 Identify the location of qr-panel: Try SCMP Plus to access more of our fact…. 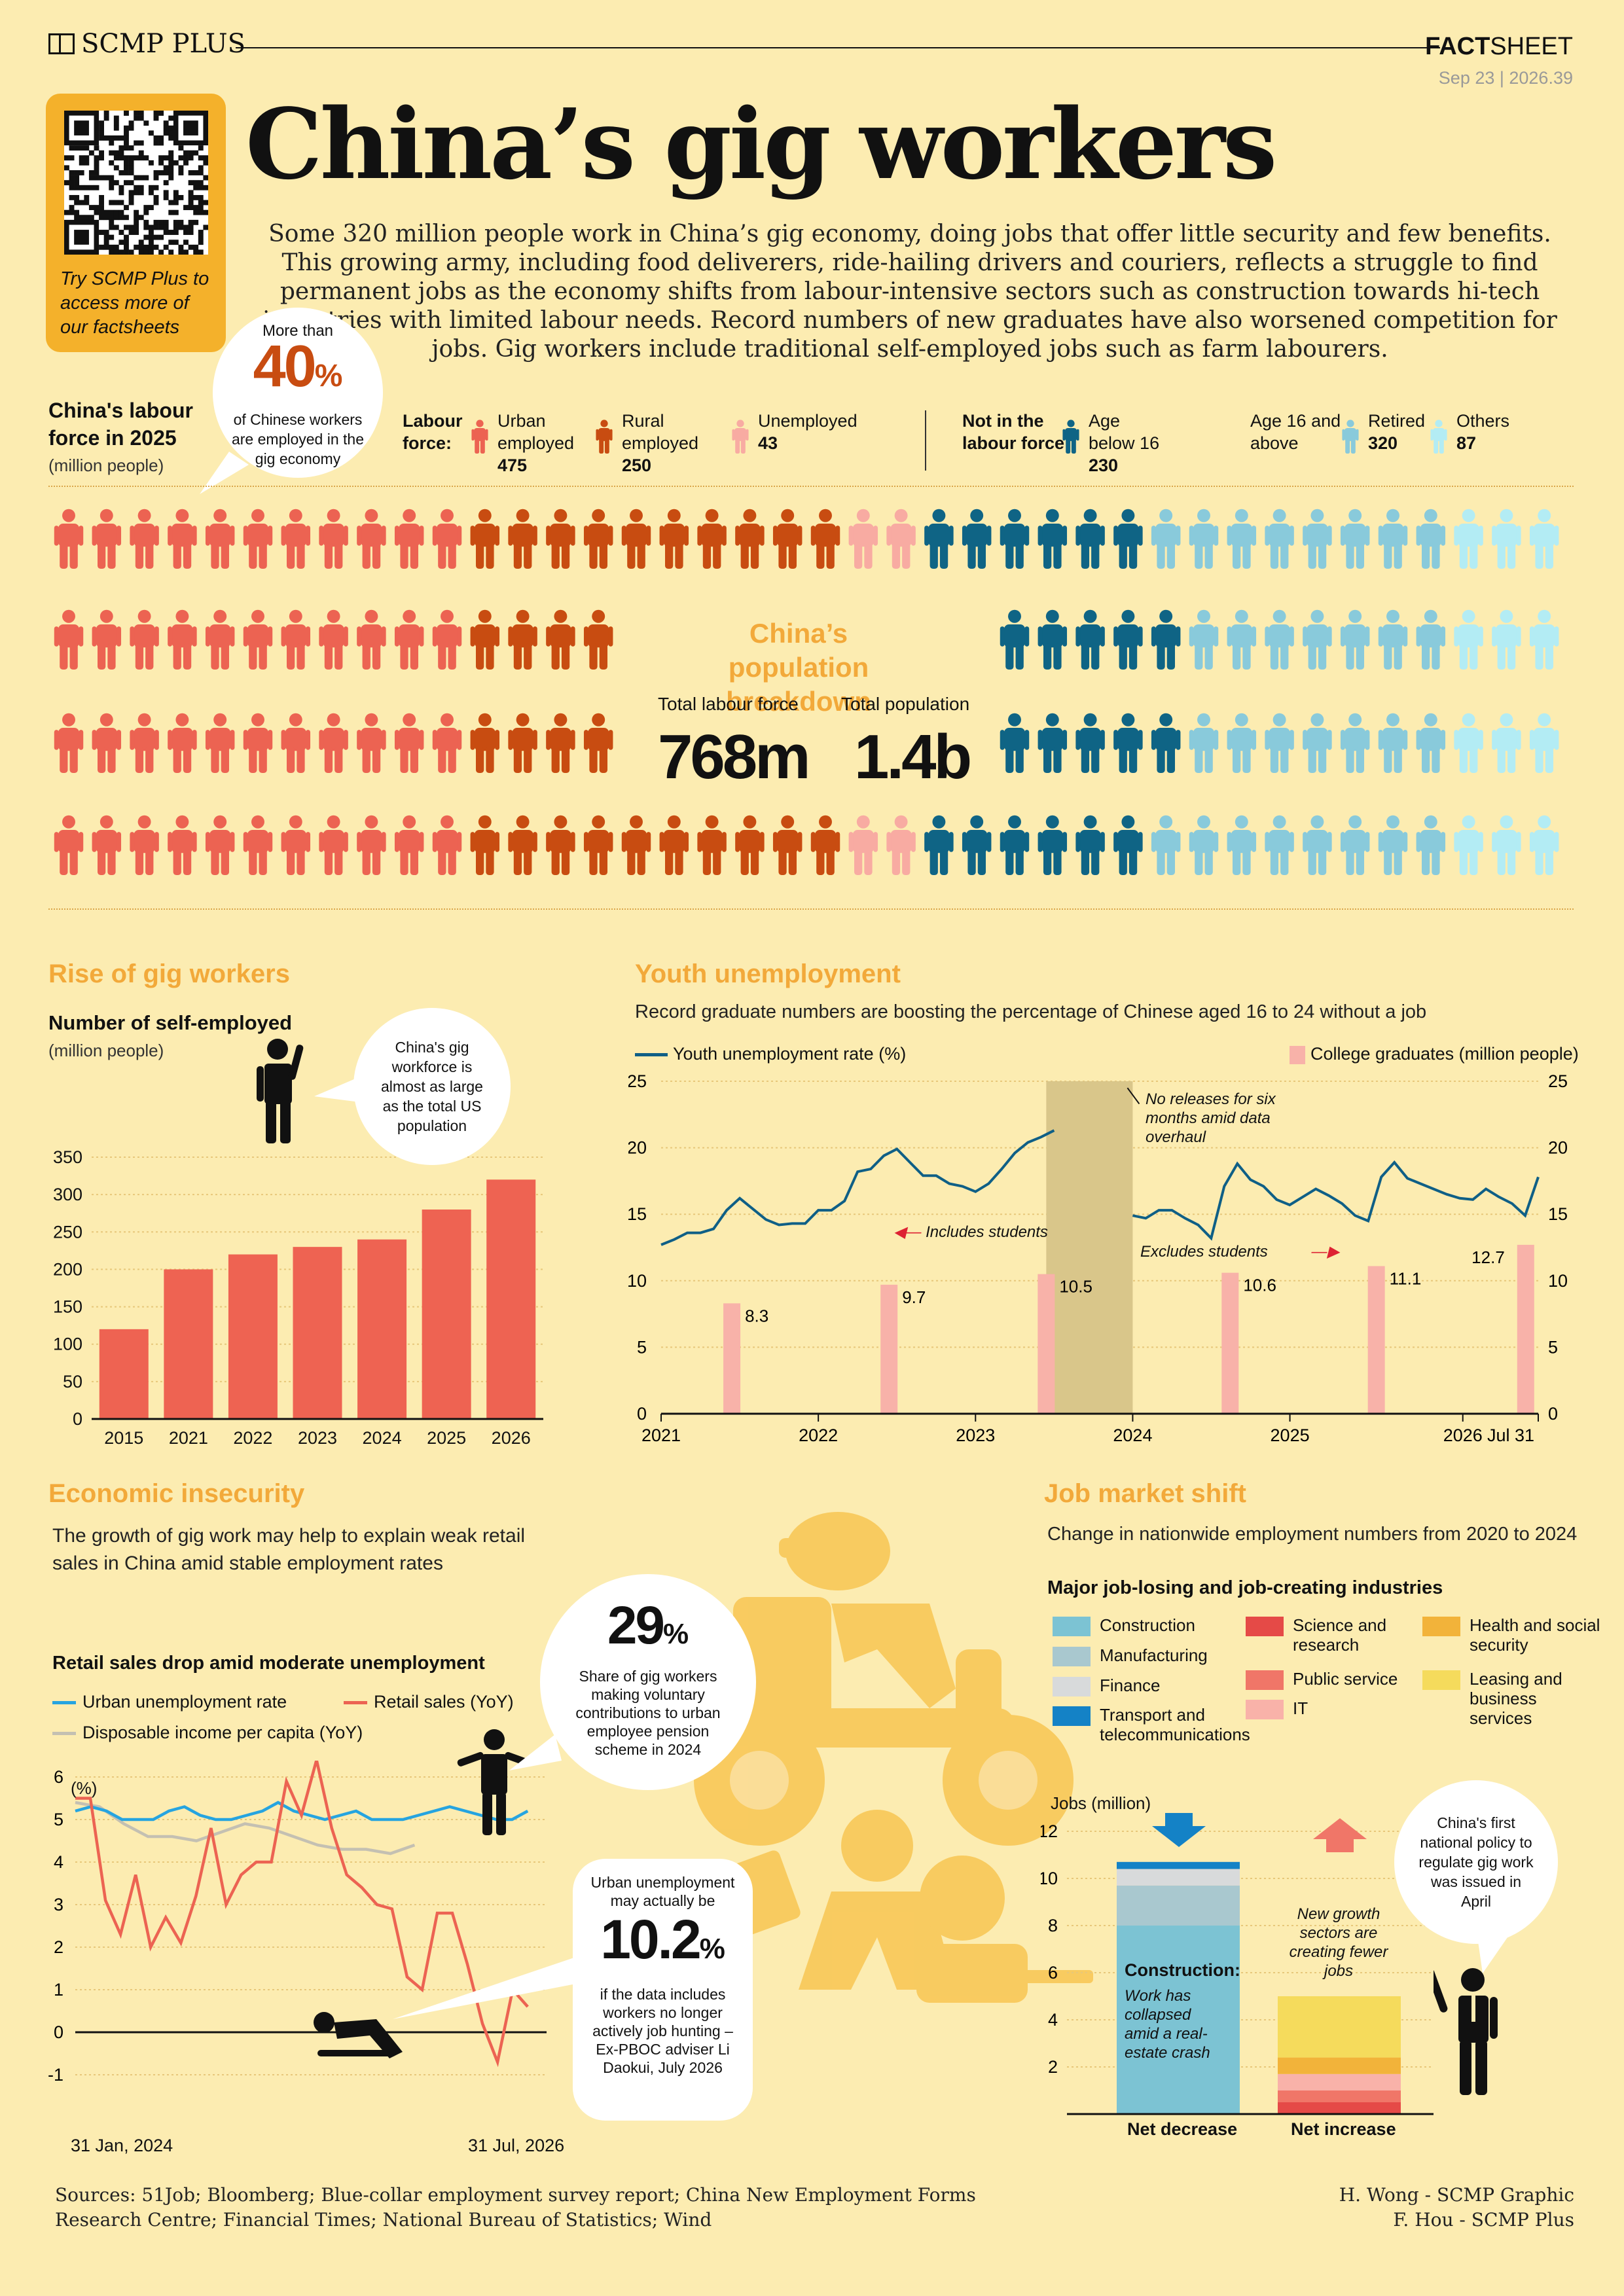
(136, 223).